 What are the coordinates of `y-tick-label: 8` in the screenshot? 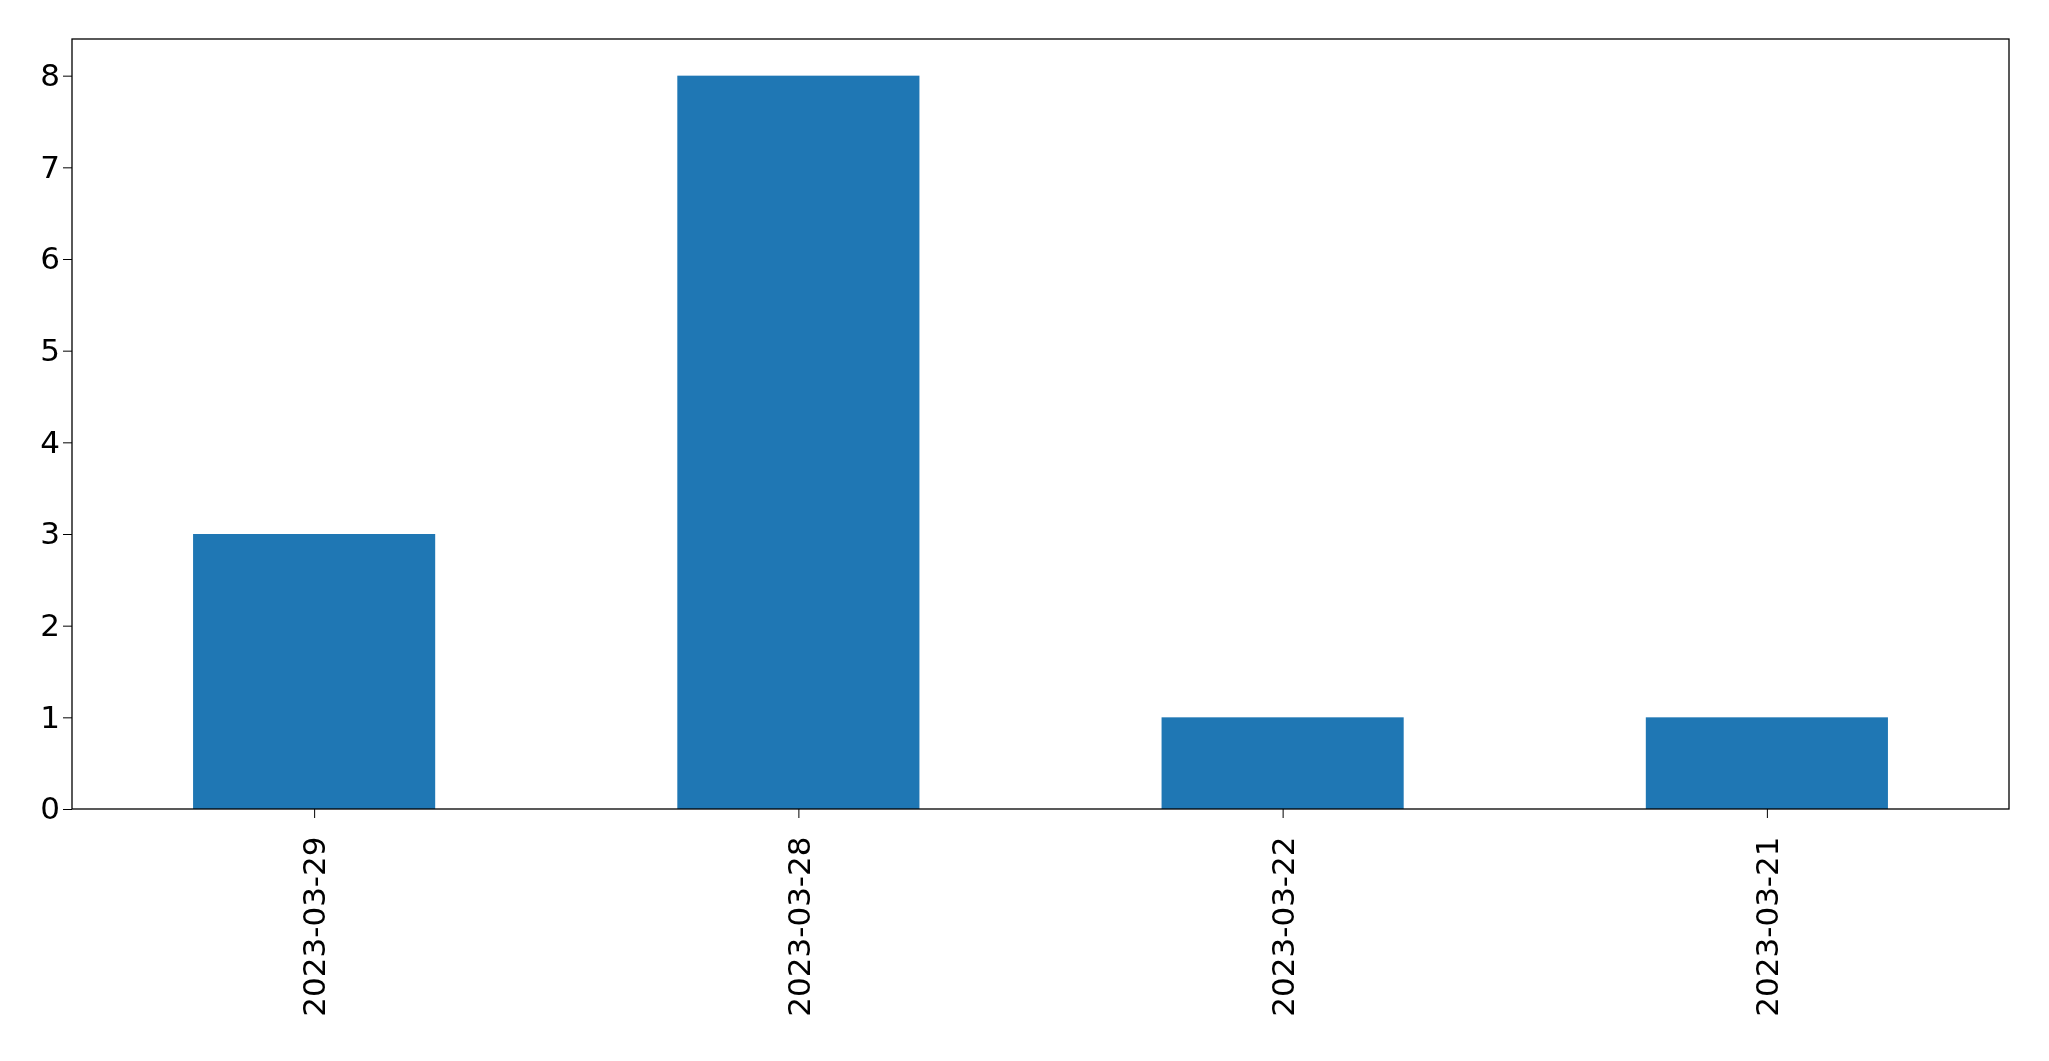 It's located at (50, 75).